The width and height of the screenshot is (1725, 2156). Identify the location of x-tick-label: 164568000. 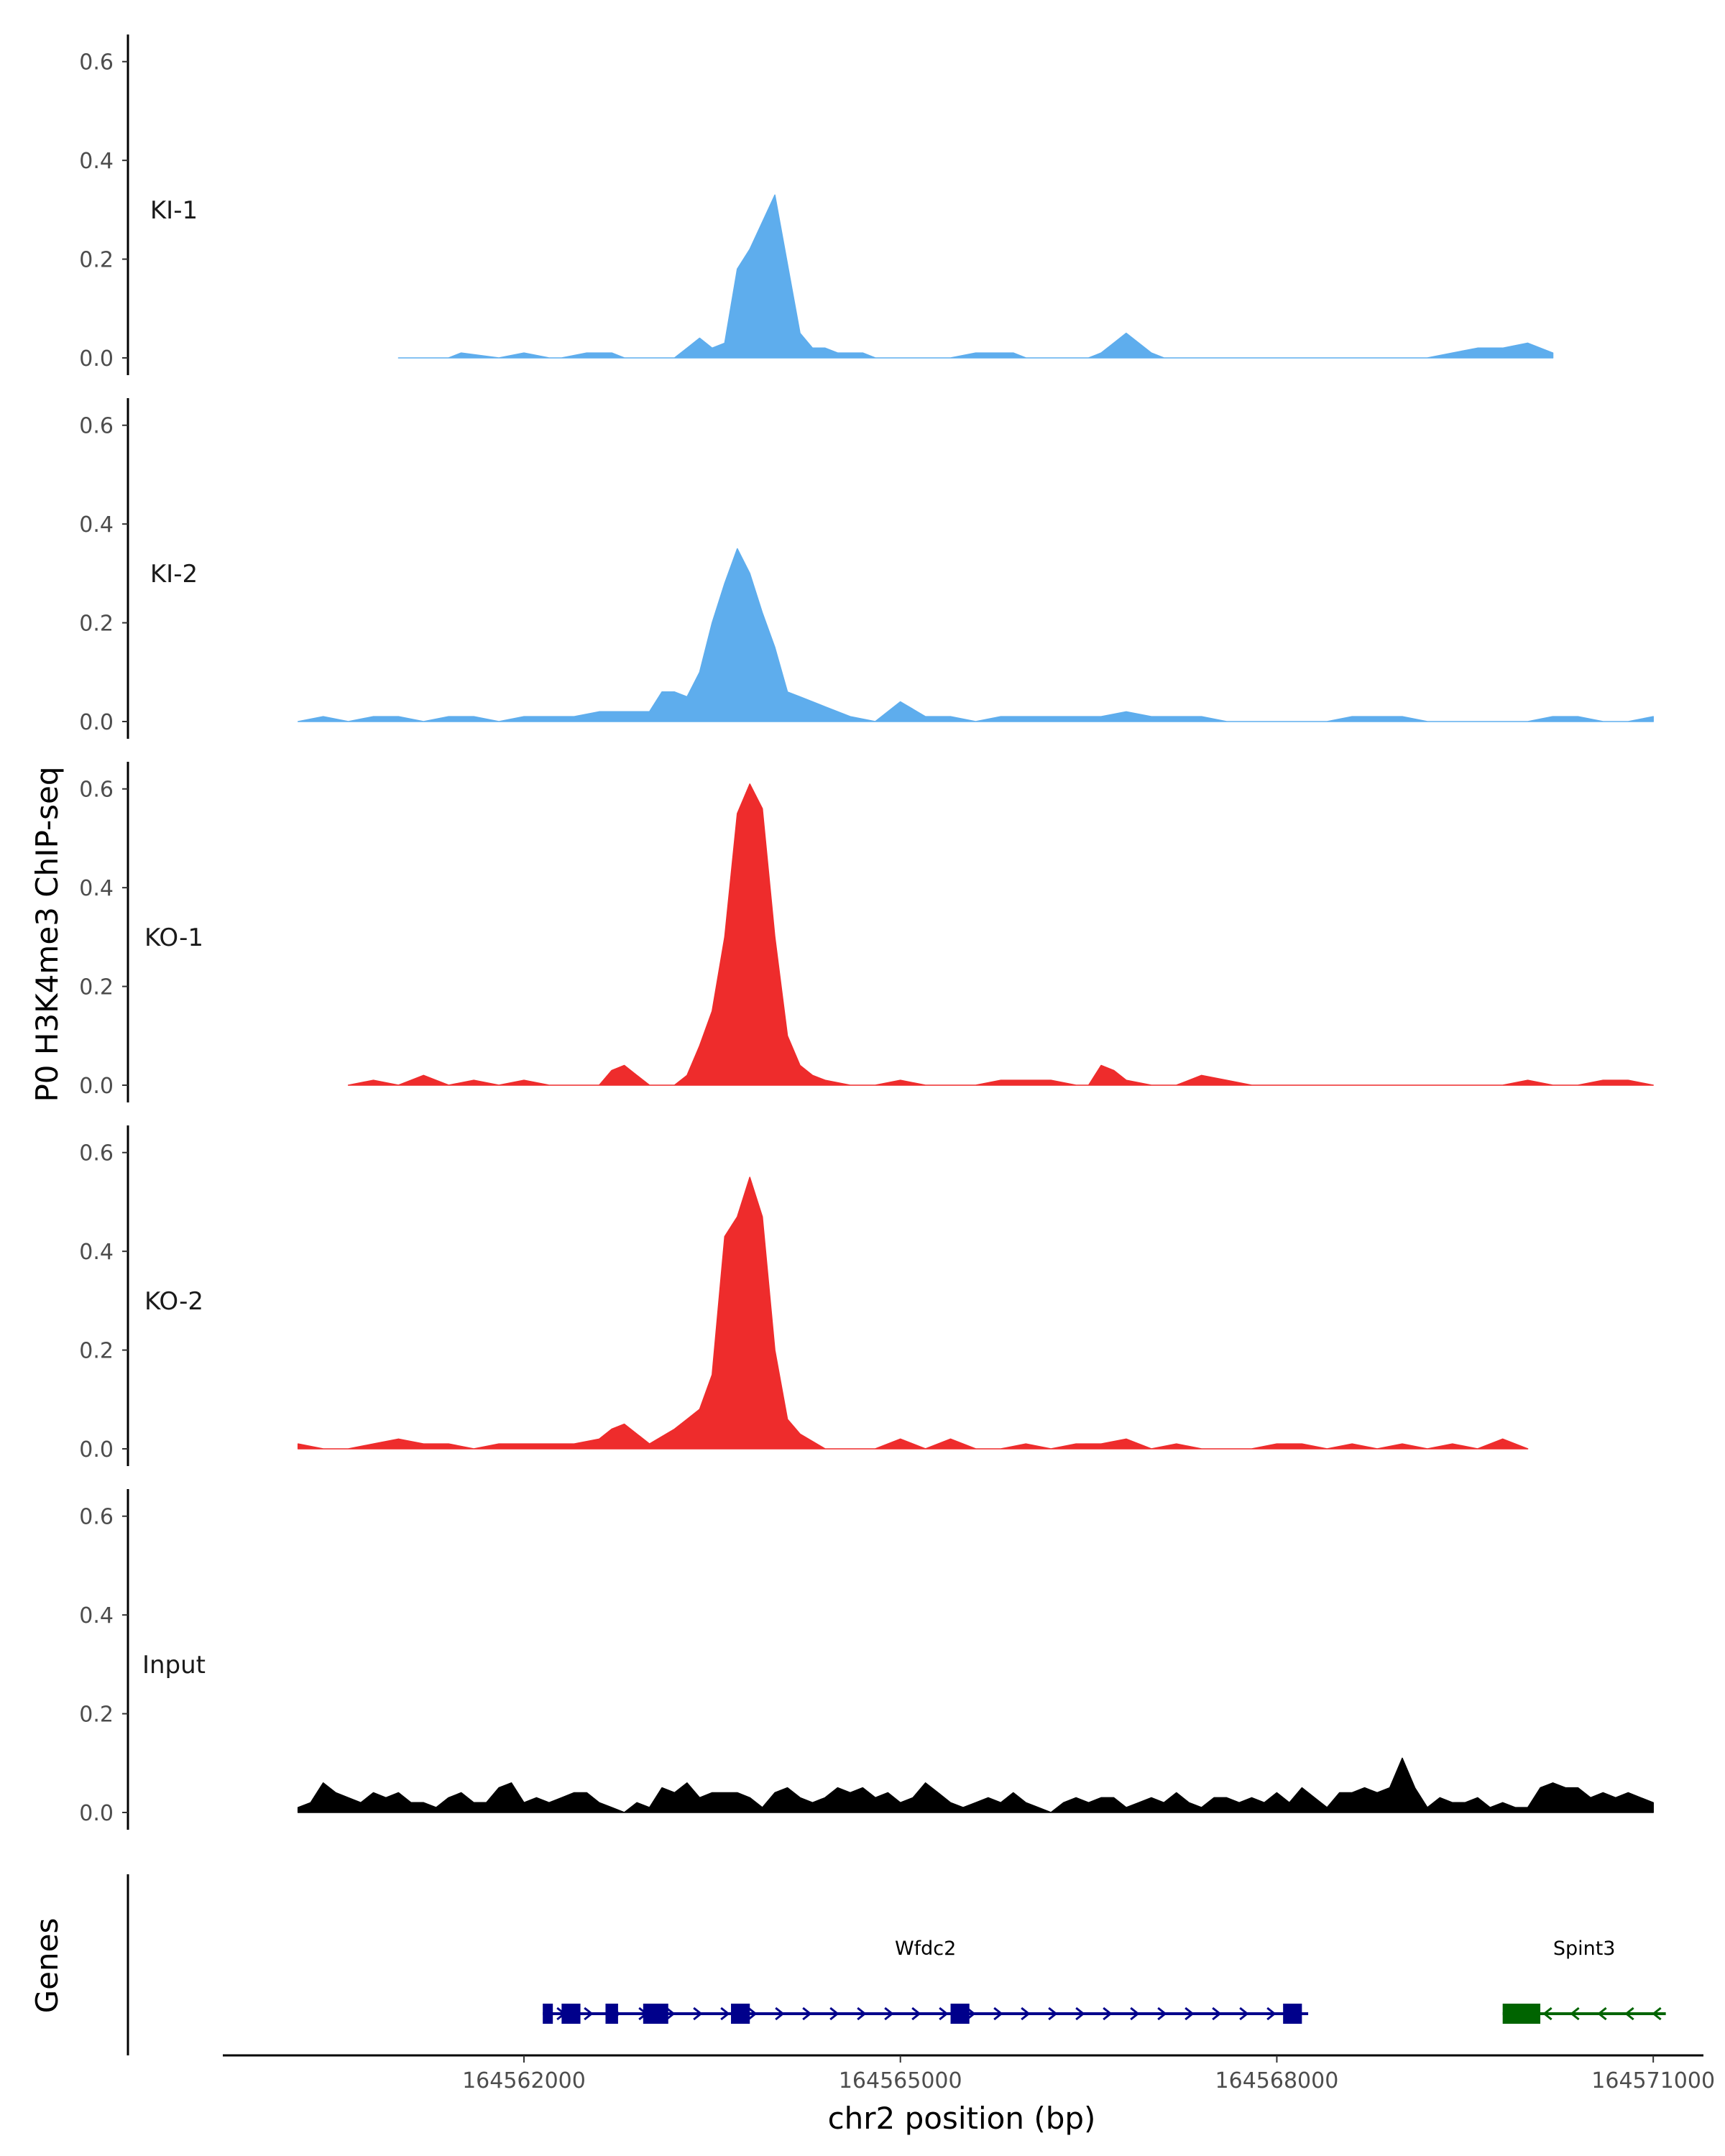
(1277, 2080).